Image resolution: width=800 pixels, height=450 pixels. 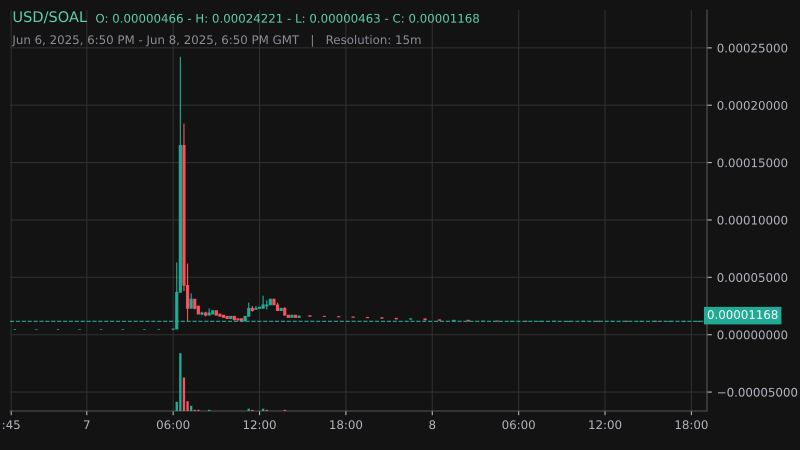 What do you see at coordinates (753, 163) in the screenshot?
I see `y-tick-label: 0.00015000` at bounding box center [753, 163].